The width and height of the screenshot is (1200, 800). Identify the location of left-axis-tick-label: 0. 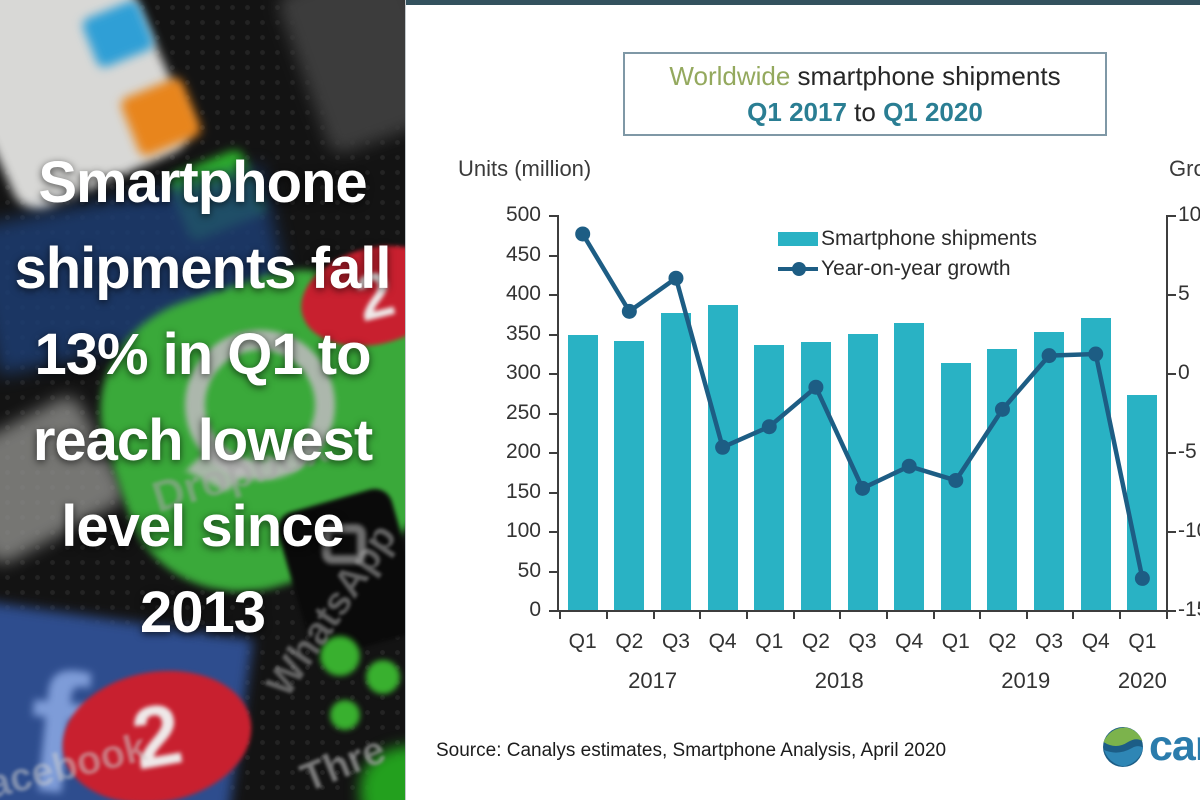
(535, 609).